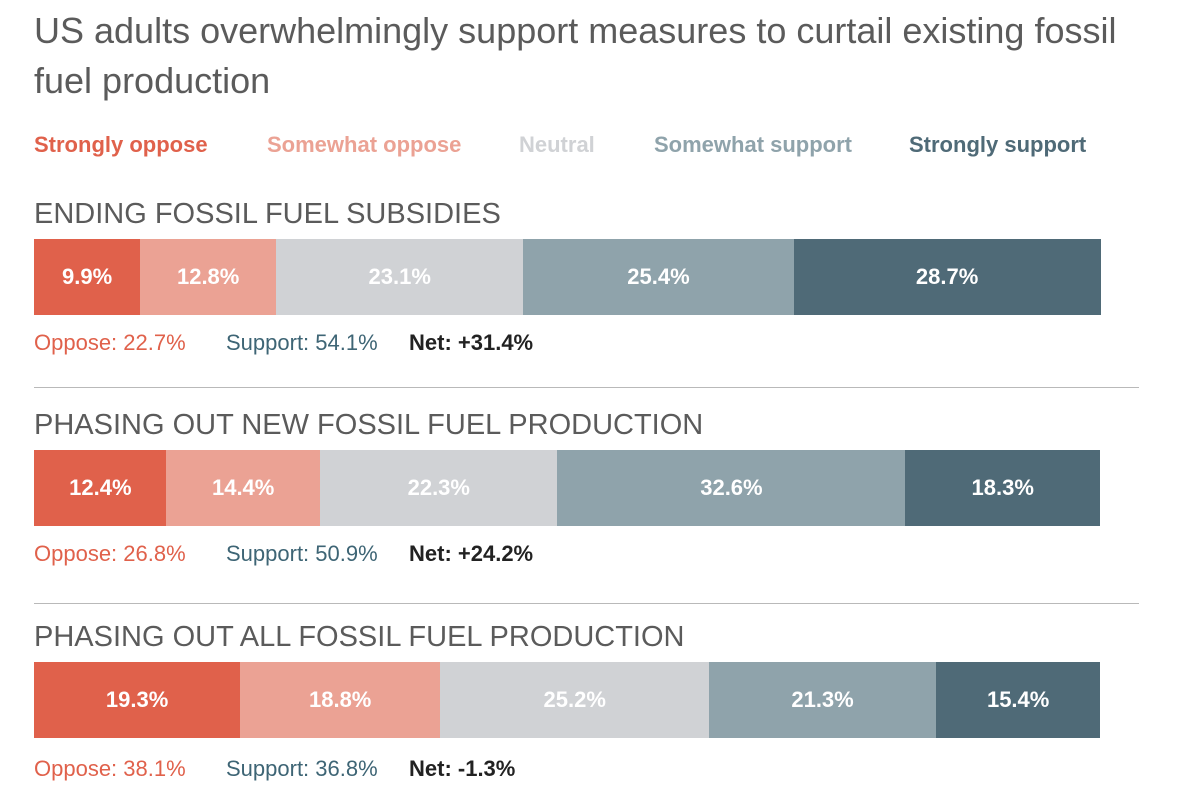  I want to click on section-title: PHASING OUT ALL FOSSIL FUEL PRODUCTION, so click(359, 637).